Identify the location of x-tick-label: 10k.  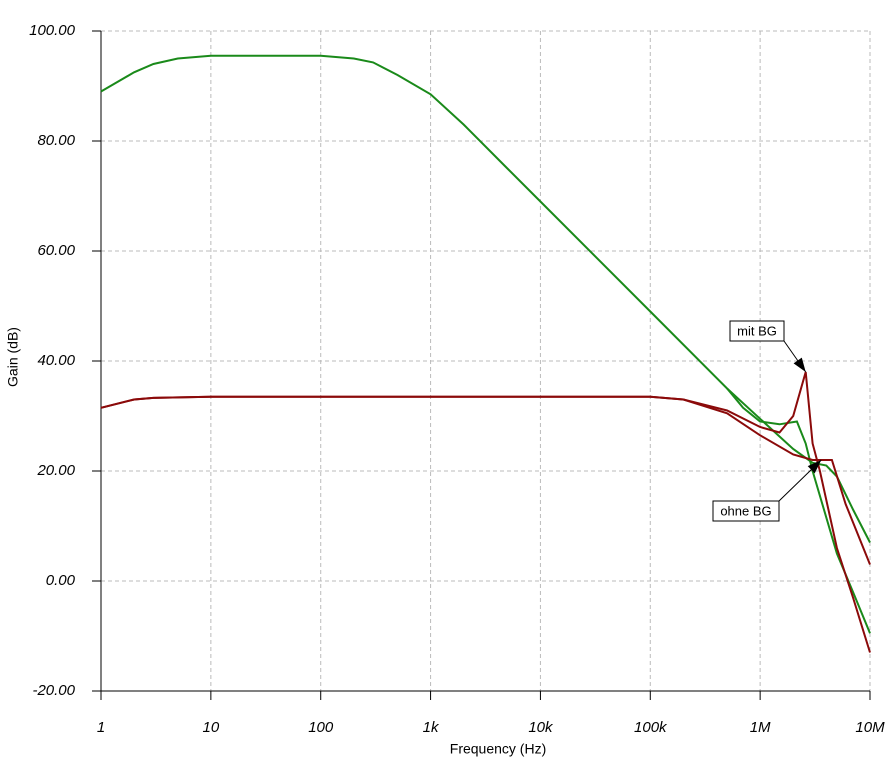
(541, 727).